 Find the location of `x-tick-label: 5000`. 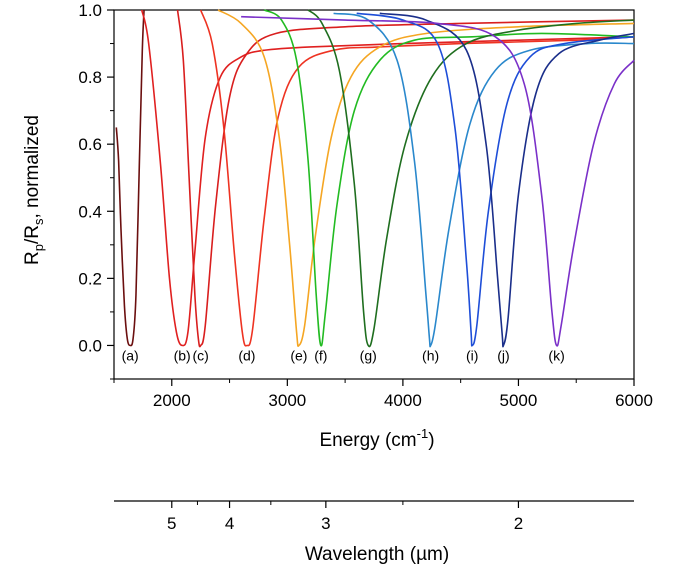

x-tick-label: 5000 is located at coordinates (519, 400).